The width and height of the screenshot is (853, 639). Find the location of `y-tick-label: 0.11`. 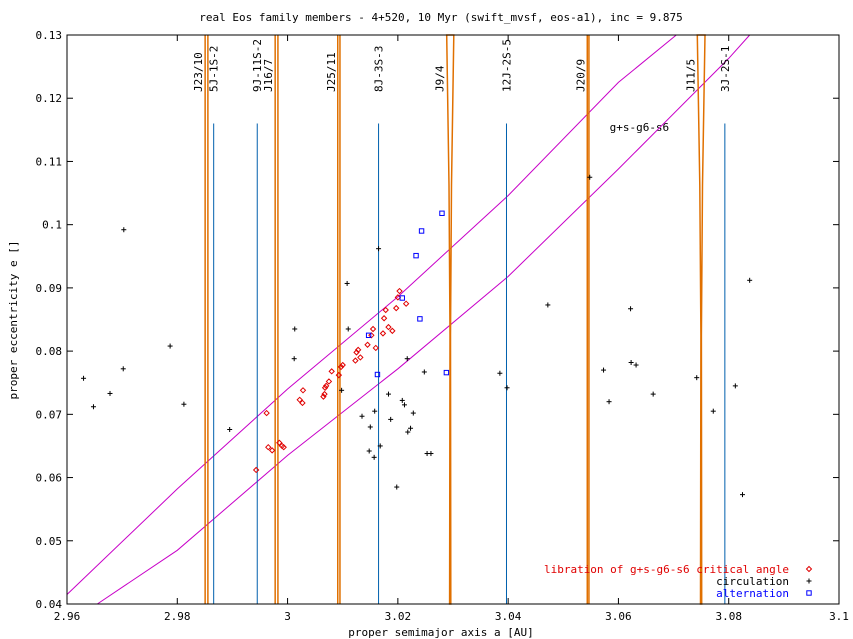

y-tick-label: 0.11 is located at coordinates (49, 161).